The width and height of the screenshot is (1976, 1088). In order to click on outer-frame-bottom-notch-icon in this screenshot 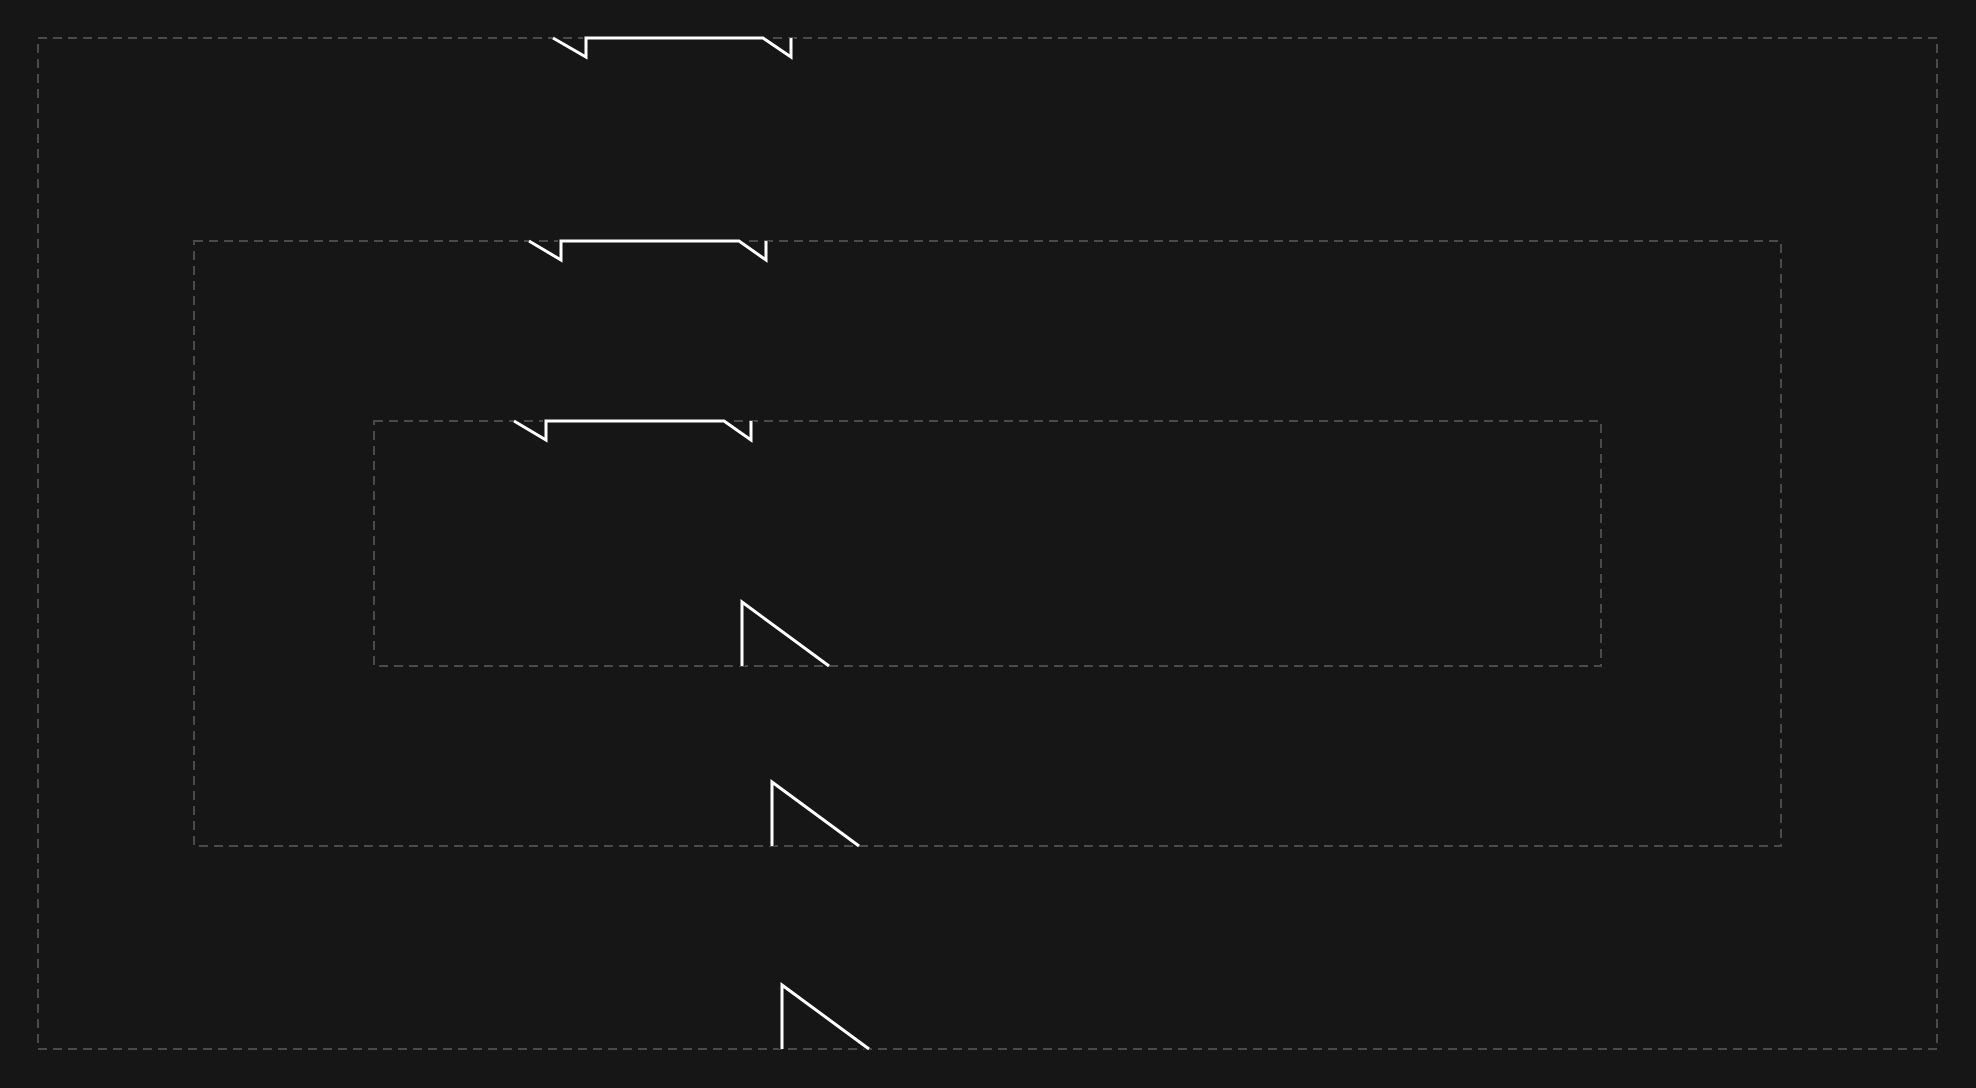, I will do `click(825, 1016)`.